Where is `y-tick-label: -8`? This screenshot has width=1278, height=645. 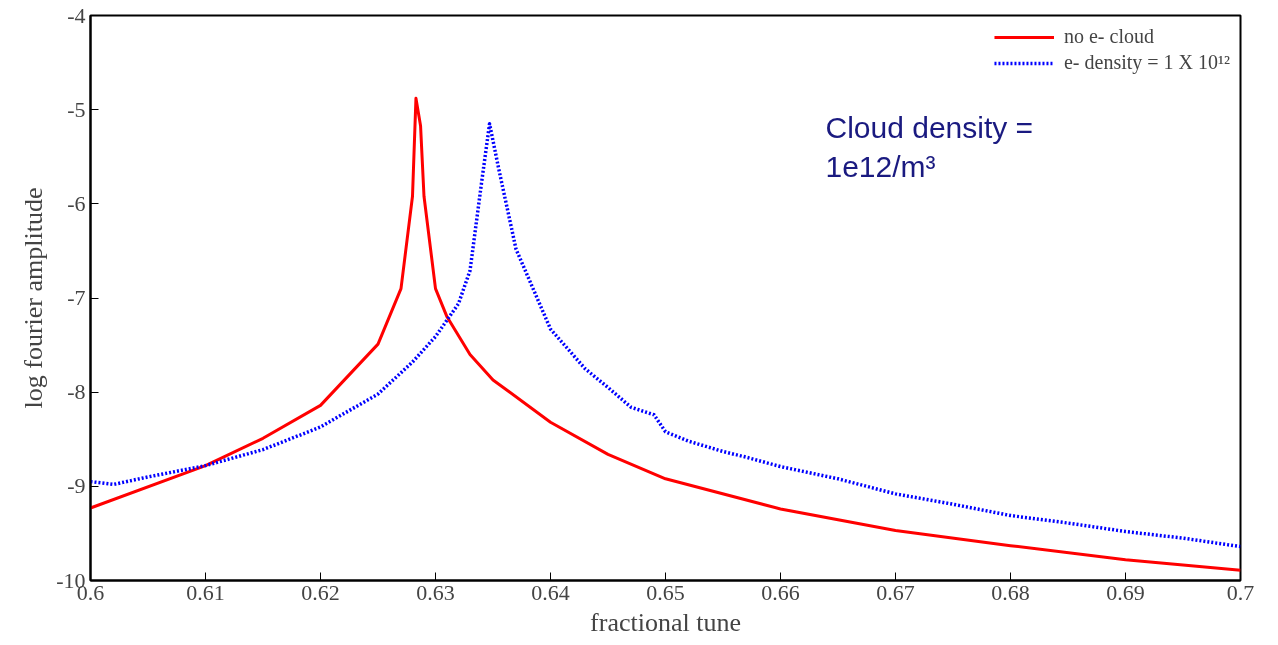
y-tick-label: -8 is located at coordinates (76, 392).